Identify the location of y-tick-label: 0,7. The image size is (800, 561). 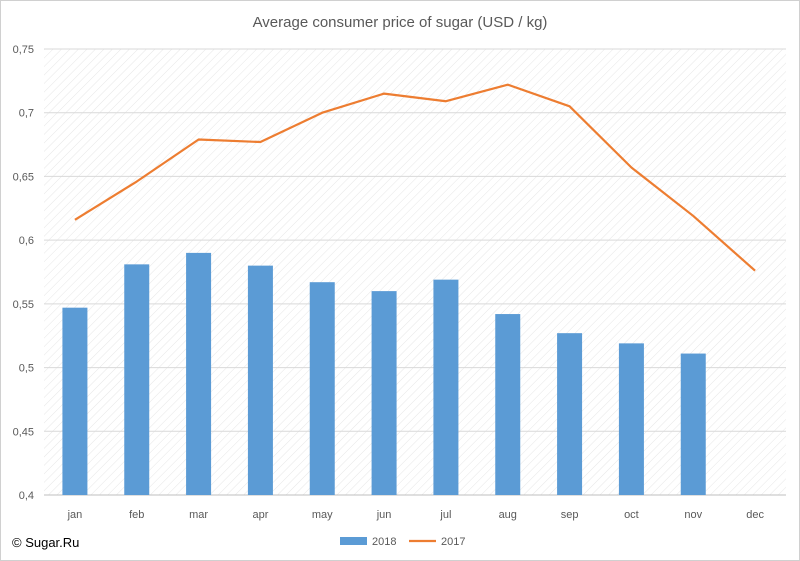
(26, 114).